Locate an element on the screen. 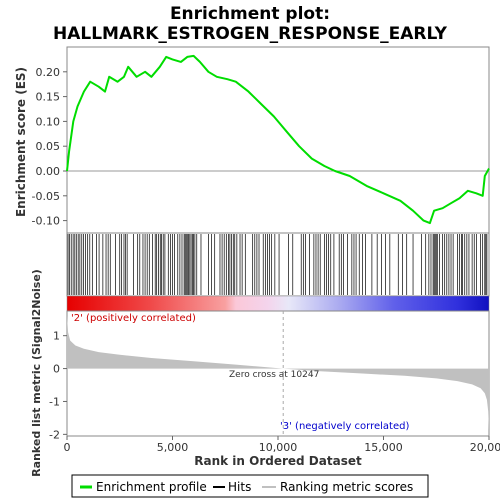 The width and height of the screenshot is (500, 504). es-ytick-label: -0.05 is located at coordinates (46, 196).